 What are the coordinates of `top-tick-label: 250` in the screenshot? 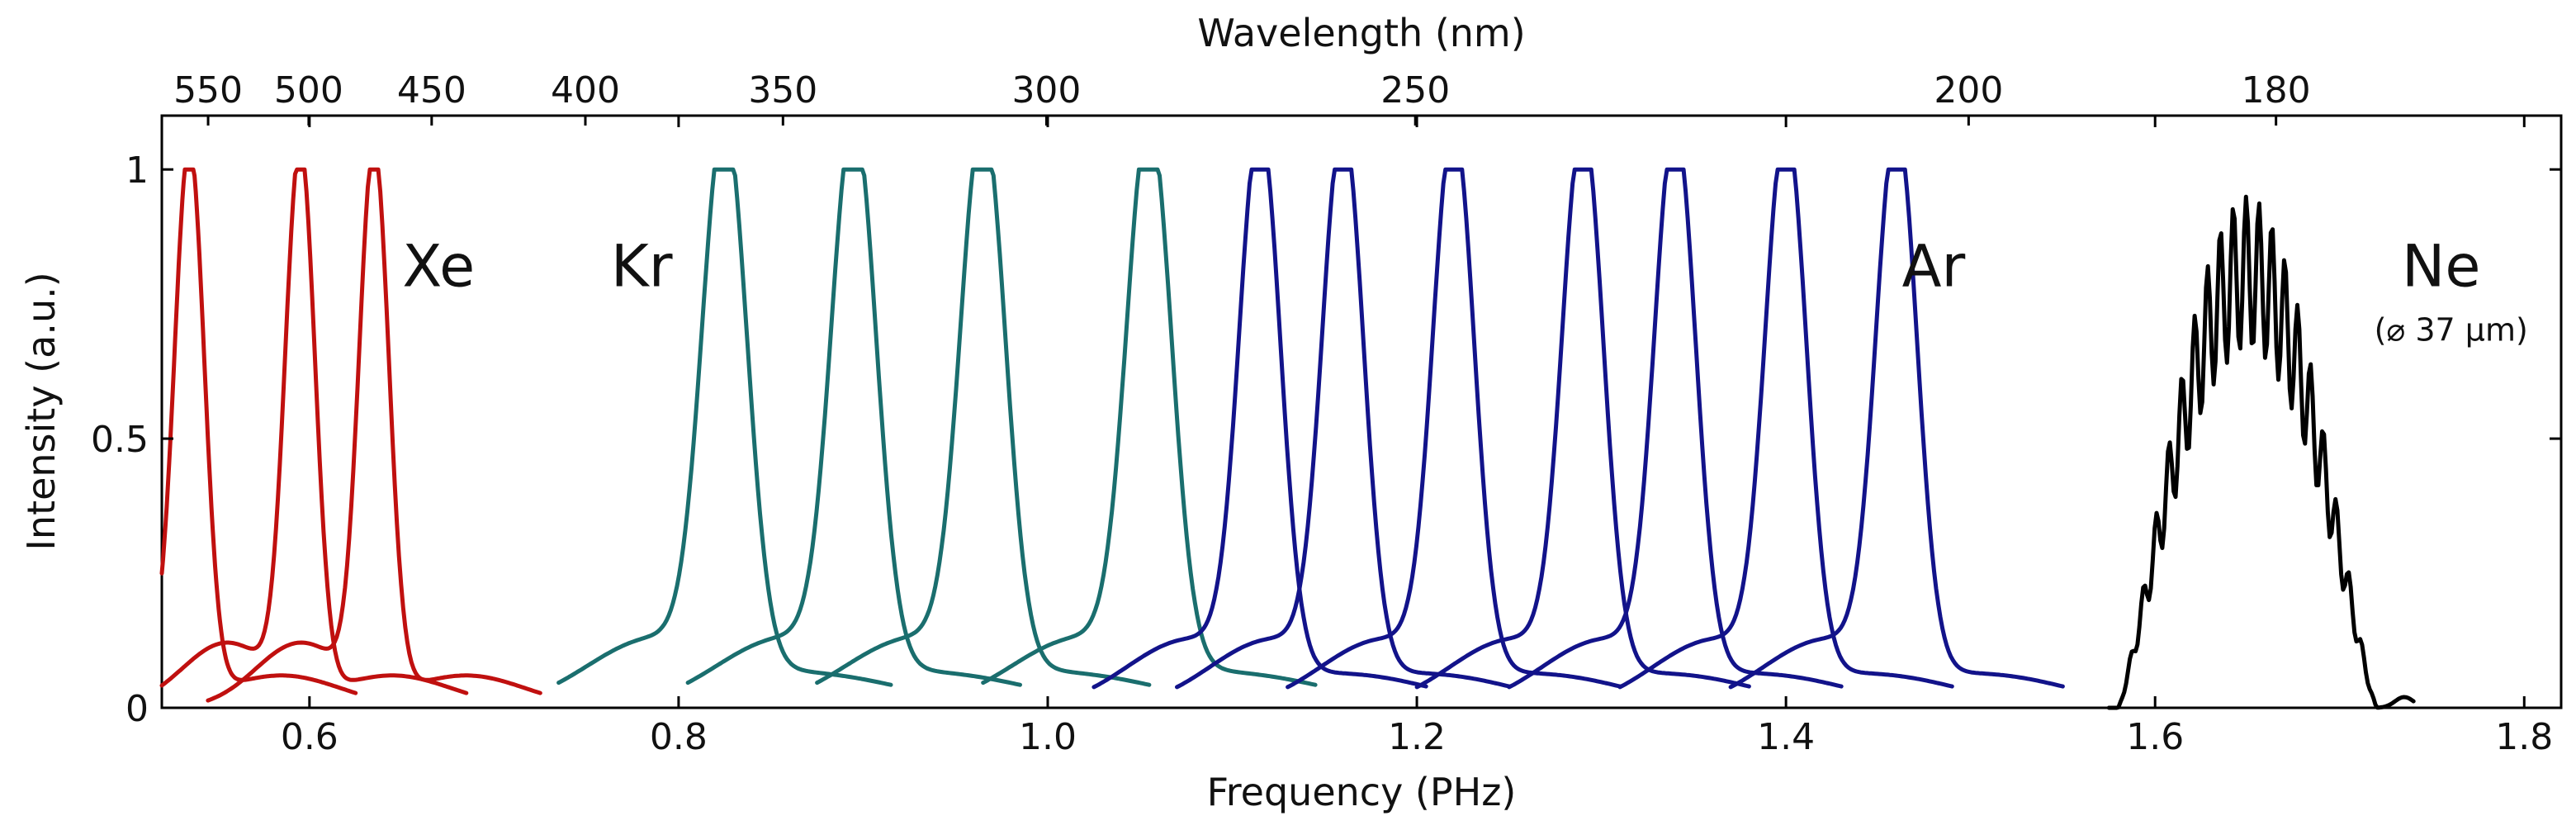 It's located at (1415, 90).